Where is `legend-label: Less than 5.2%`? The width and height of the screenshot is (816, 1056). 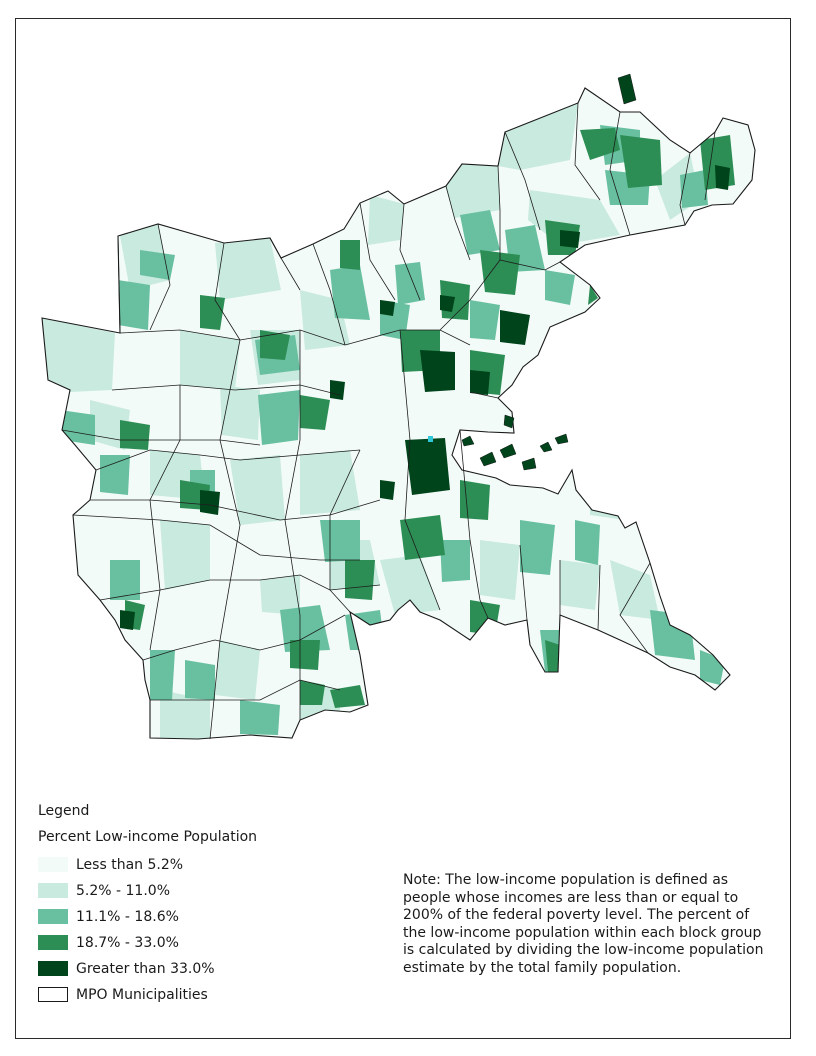 legend-label: Less than 5.2% is located at coordinates (130, 865).